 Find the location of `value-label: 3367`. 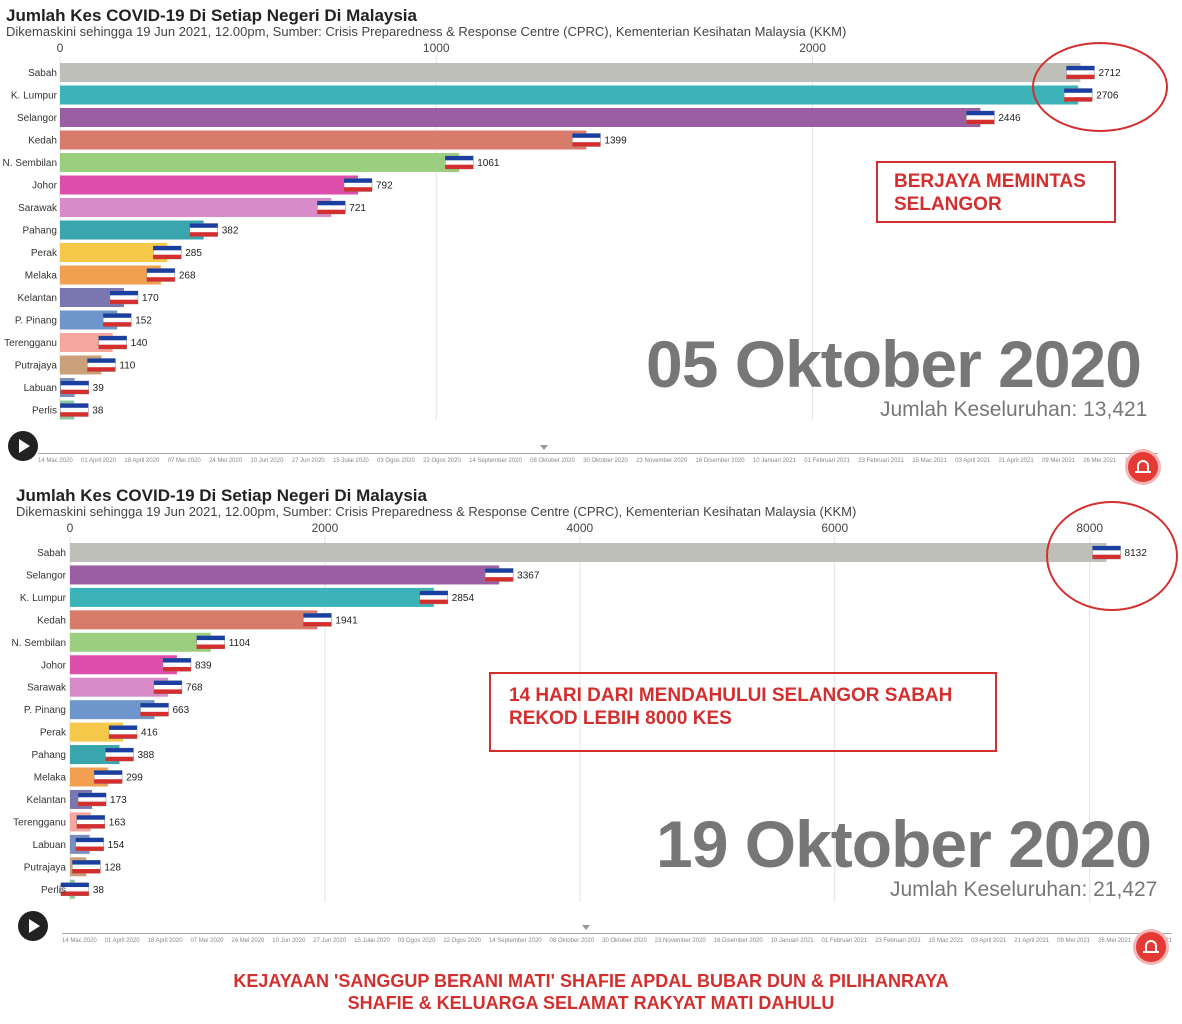

value-label: 3367 is located at coordinates (528, 575).